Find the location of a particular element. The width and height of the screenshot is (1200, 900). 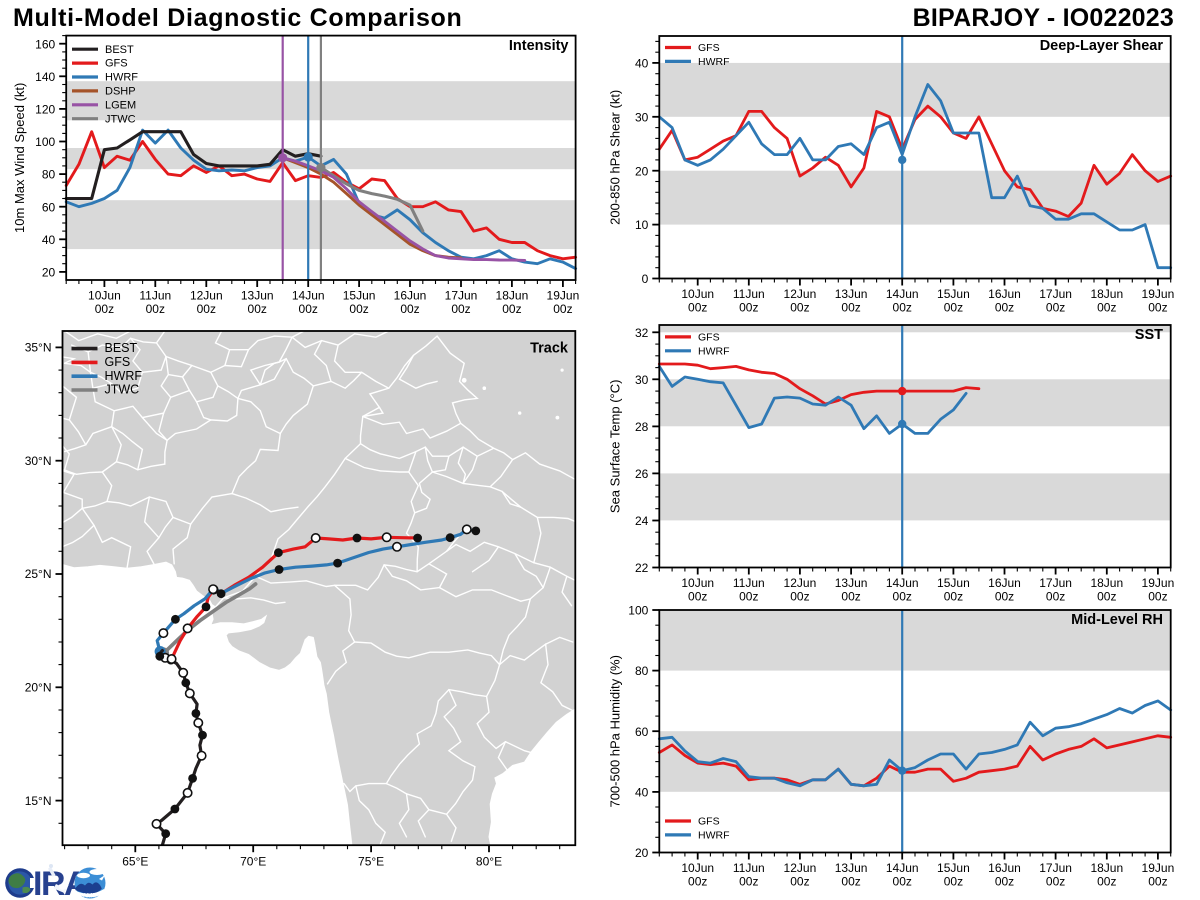

svg-text: Deep-Layer Shear is located at coordinates (1102, 46).